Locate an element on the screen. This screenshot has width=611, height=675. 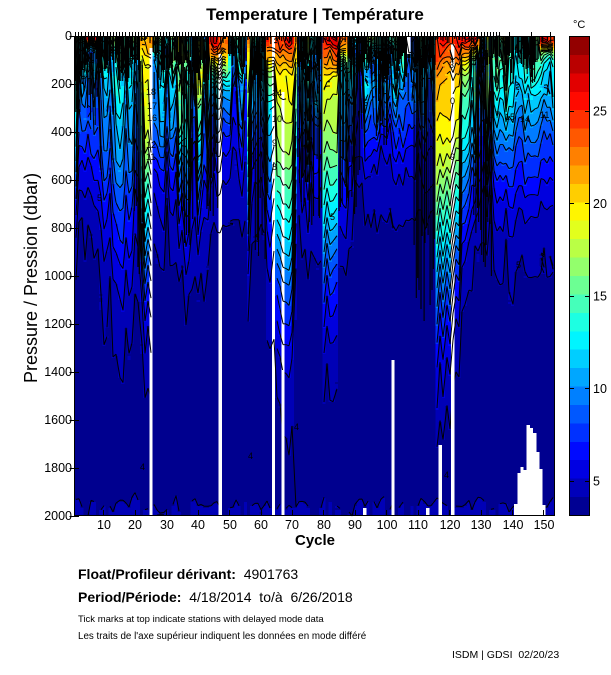
svg-text: 25 is located at coordinates (600, 112).